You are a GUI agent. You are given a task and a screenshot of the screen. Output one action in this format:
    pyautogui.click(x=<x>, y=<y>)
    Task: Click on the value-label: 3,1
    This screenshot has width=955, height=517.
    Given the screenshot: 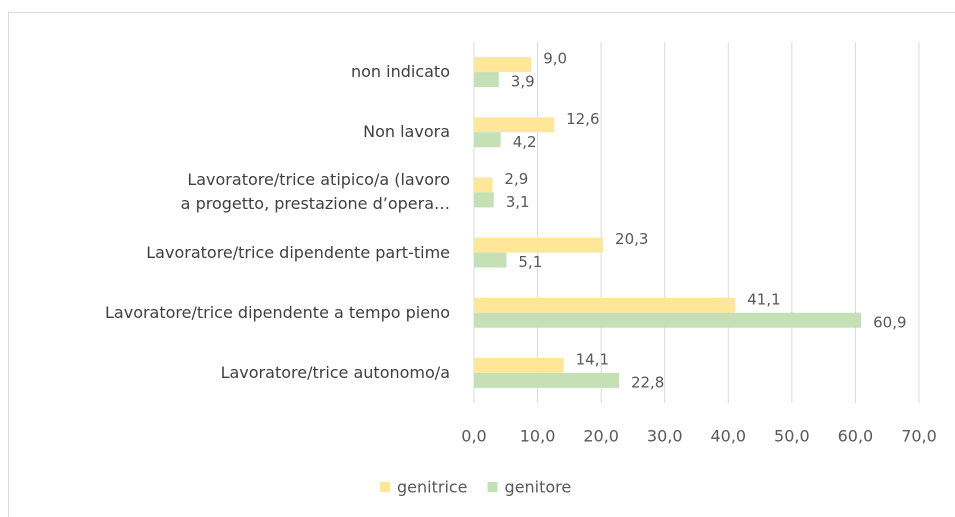 What is the action you would take?
    pyautogui.click(x=518, y=202)
    